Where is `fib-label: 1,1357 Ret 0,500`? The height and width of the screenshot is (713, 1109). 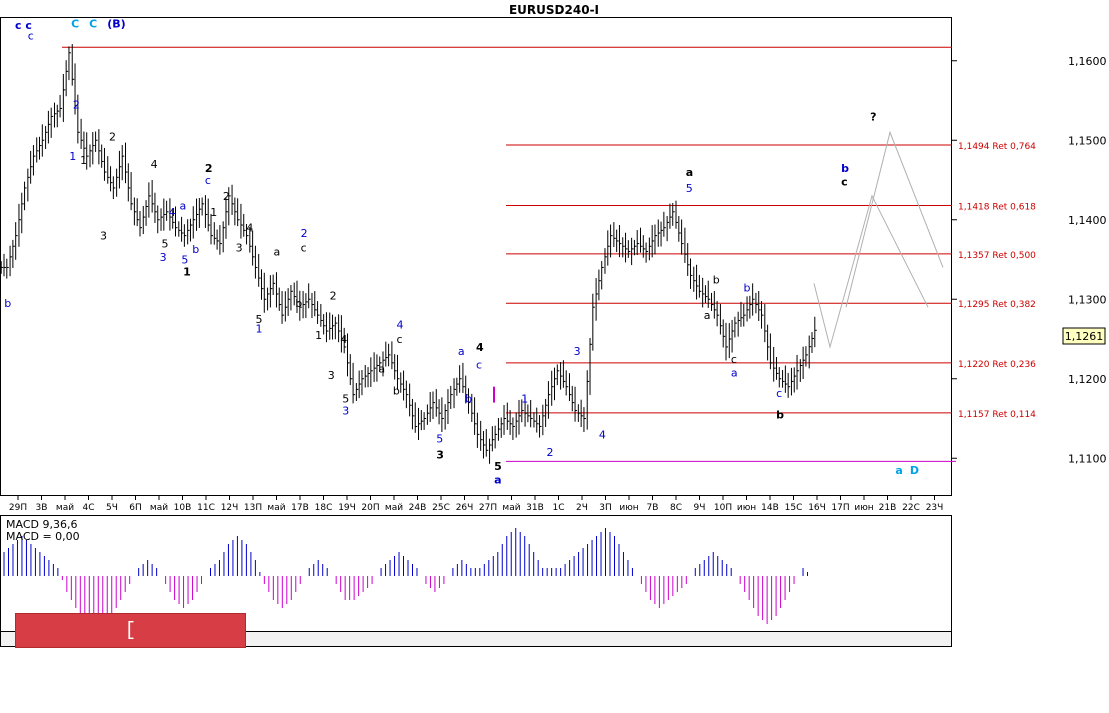 fib-label: 1,1357 Ret 0,500 is located at coordinates (997, 256).